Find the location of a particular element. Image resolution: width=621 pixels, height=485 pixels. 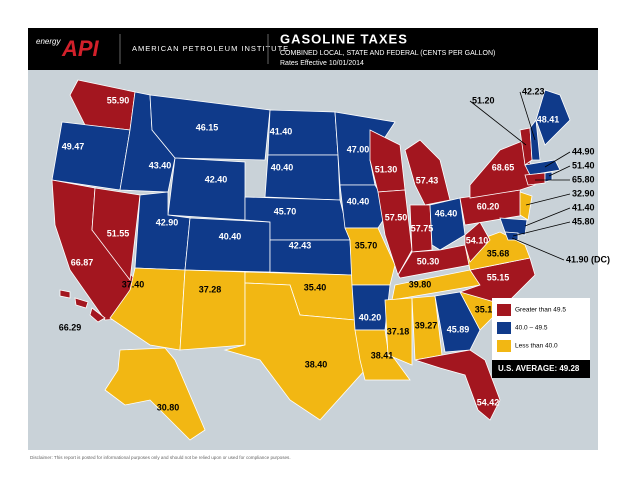

state-value: 37.18 is located at coordinates (398, 331).